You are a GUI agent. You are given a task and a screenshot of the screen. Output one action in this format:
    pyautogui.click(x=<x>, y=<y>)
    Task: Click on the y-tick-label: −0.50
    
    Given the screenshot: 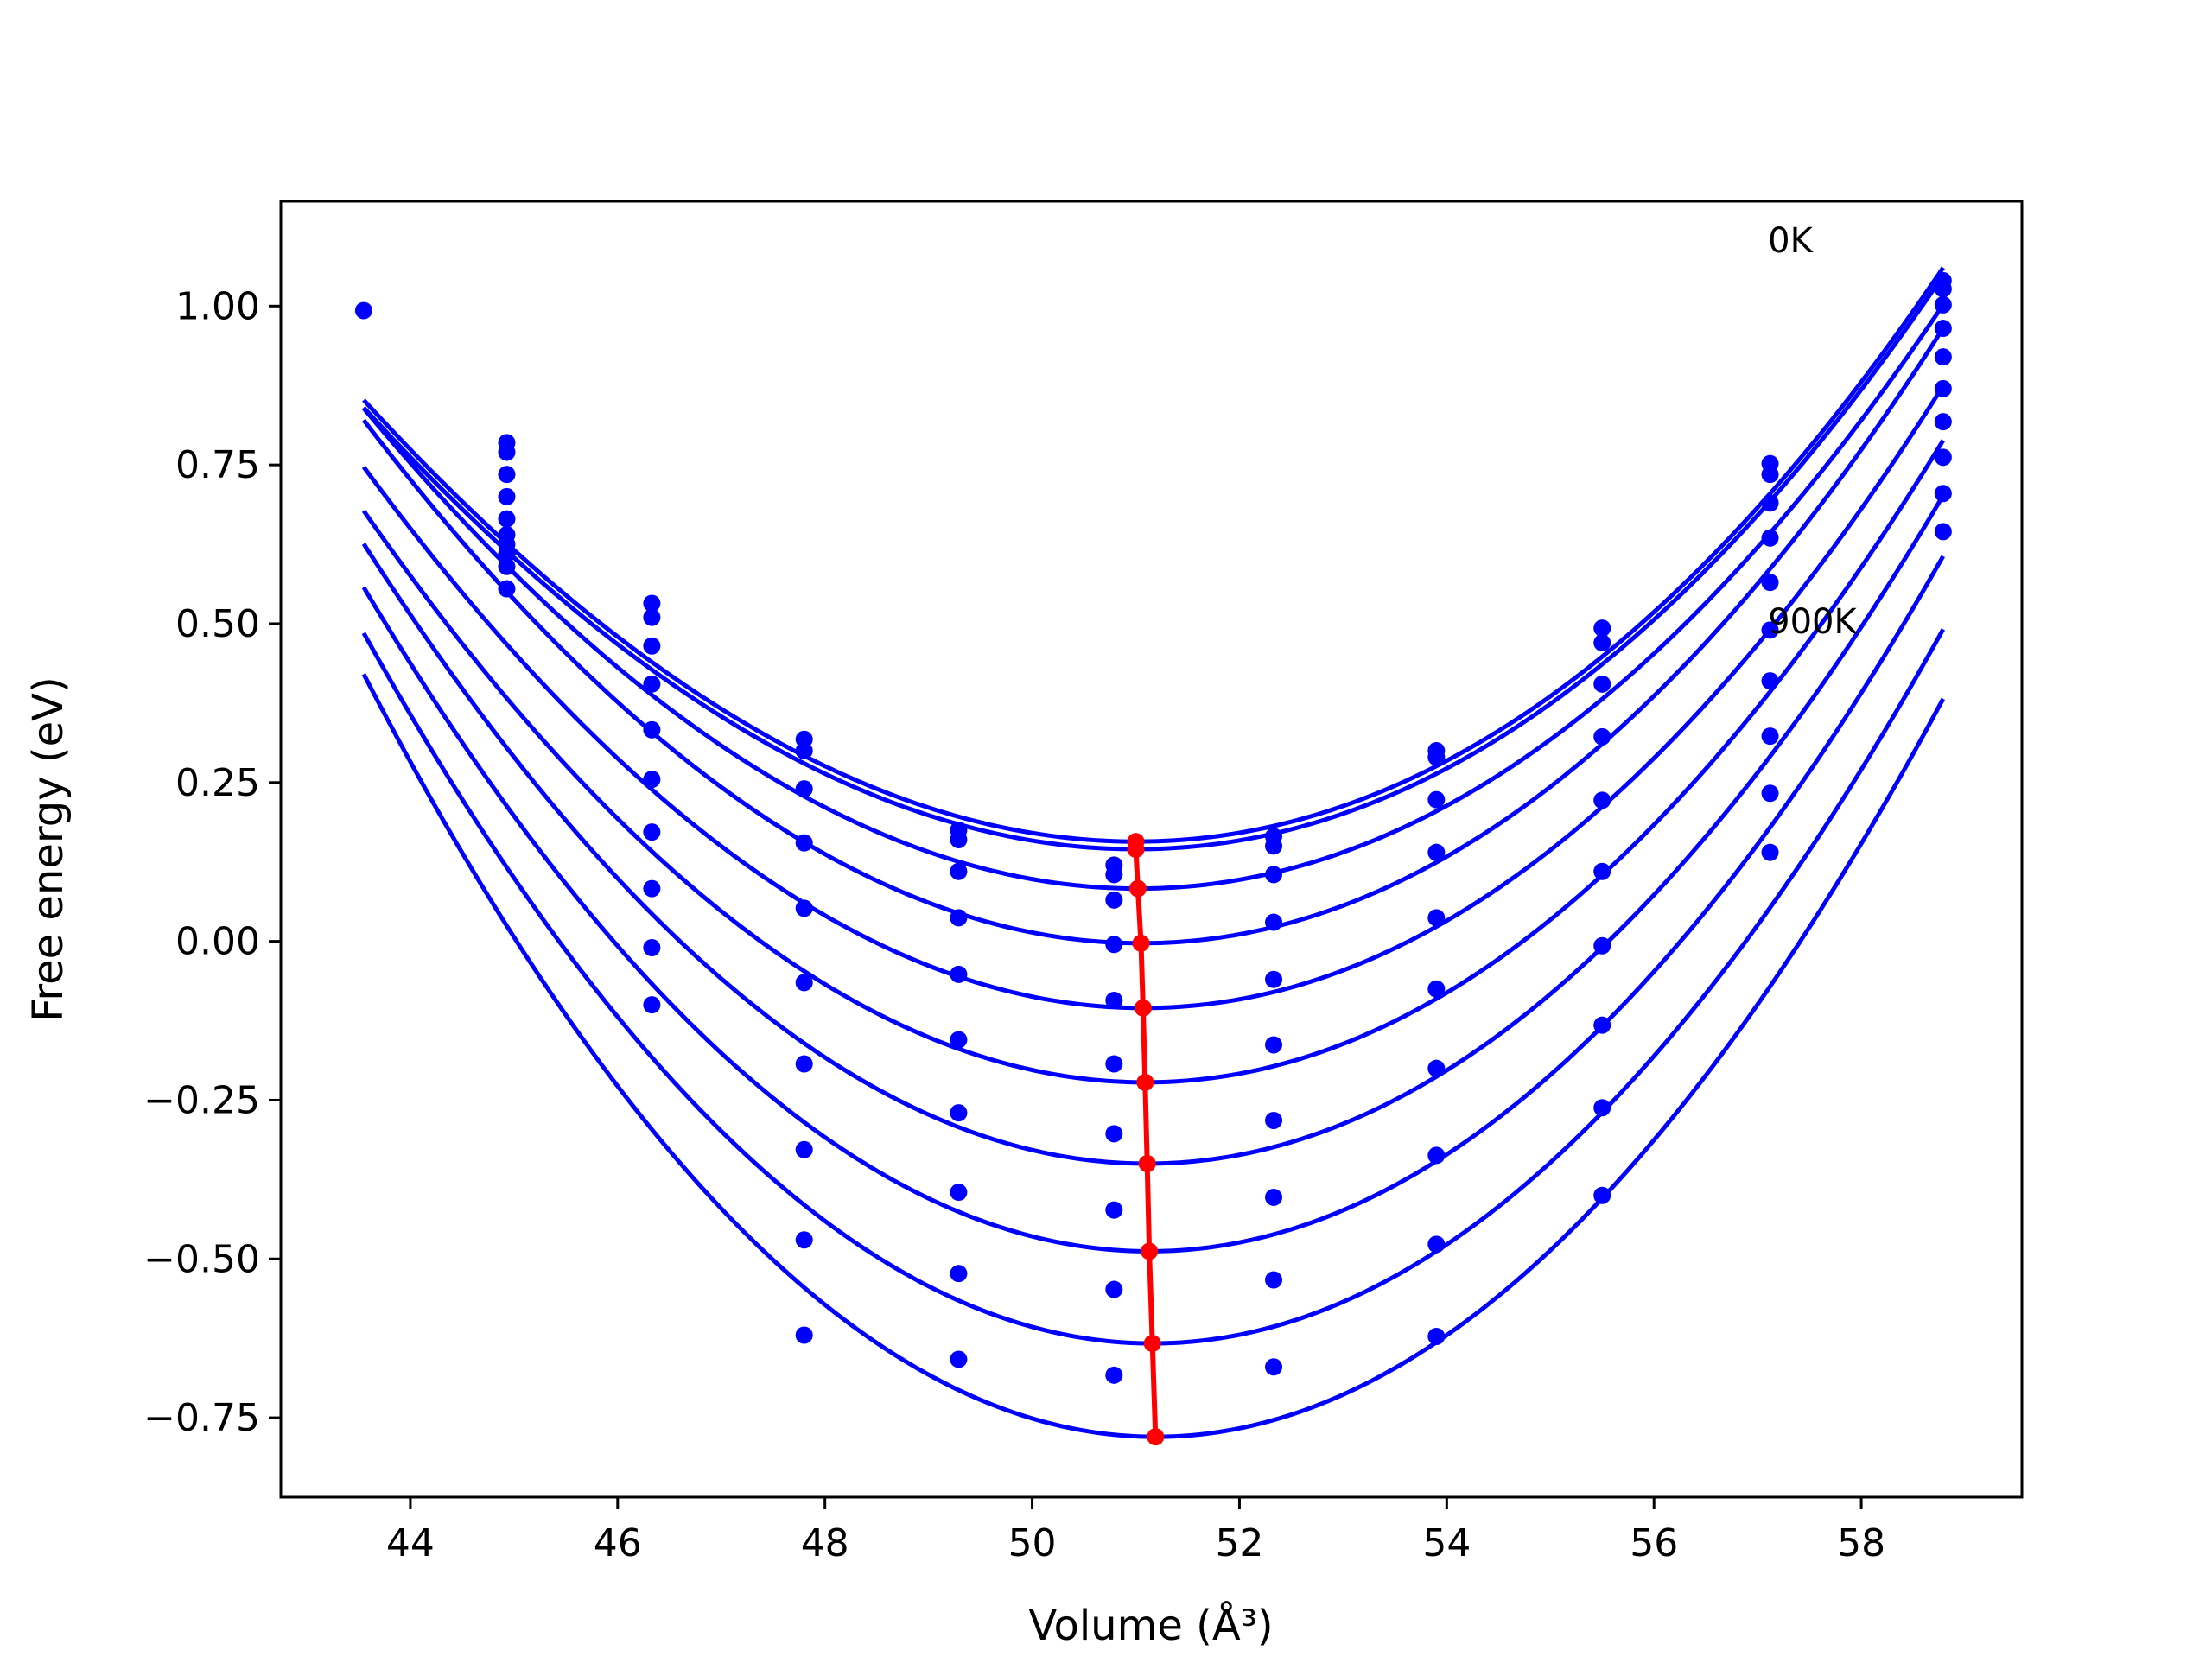 What is the action you would take?
    pyautogui.click(x=201, y=1259)
    